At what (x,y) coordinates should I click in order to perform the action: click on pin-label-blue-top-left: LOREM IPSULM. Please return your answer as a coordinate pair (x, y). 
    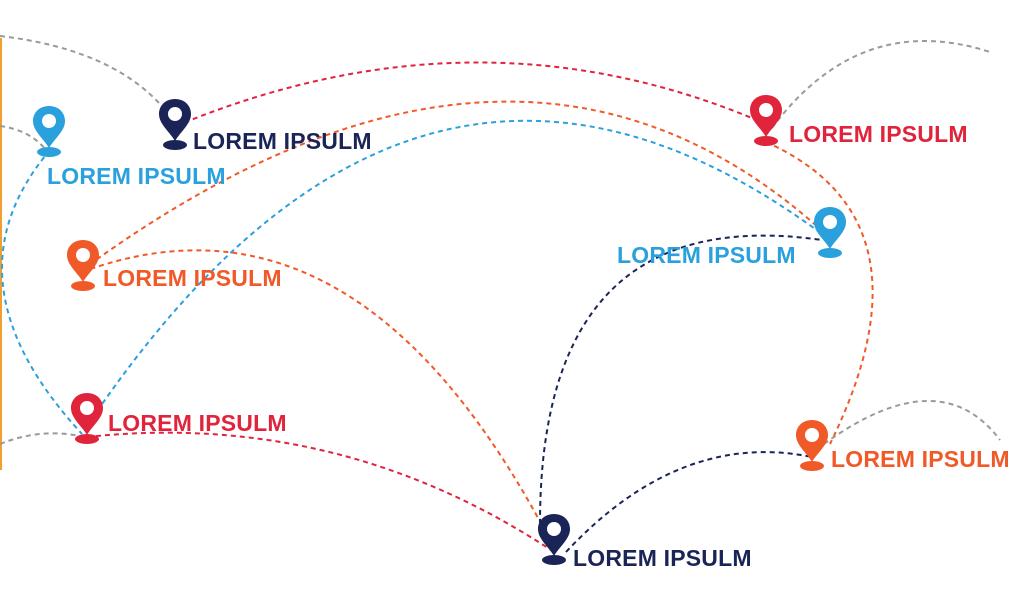
    Looking at the image, I should click on (136, 176).